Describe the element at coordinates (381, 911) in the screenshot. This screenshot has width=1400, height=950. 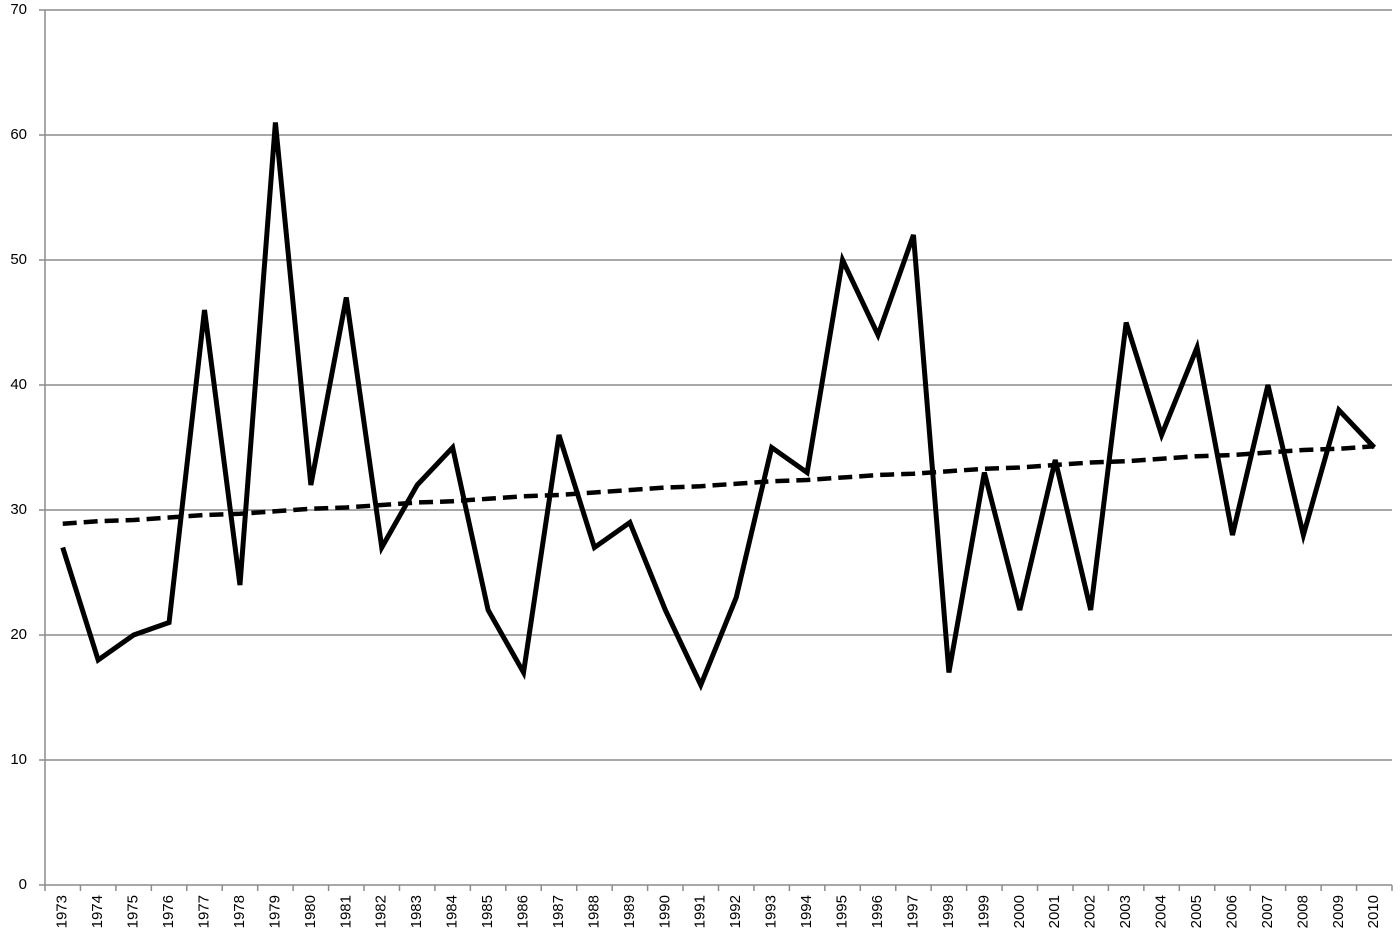
I see `x-tick-label: 1982` at that location.